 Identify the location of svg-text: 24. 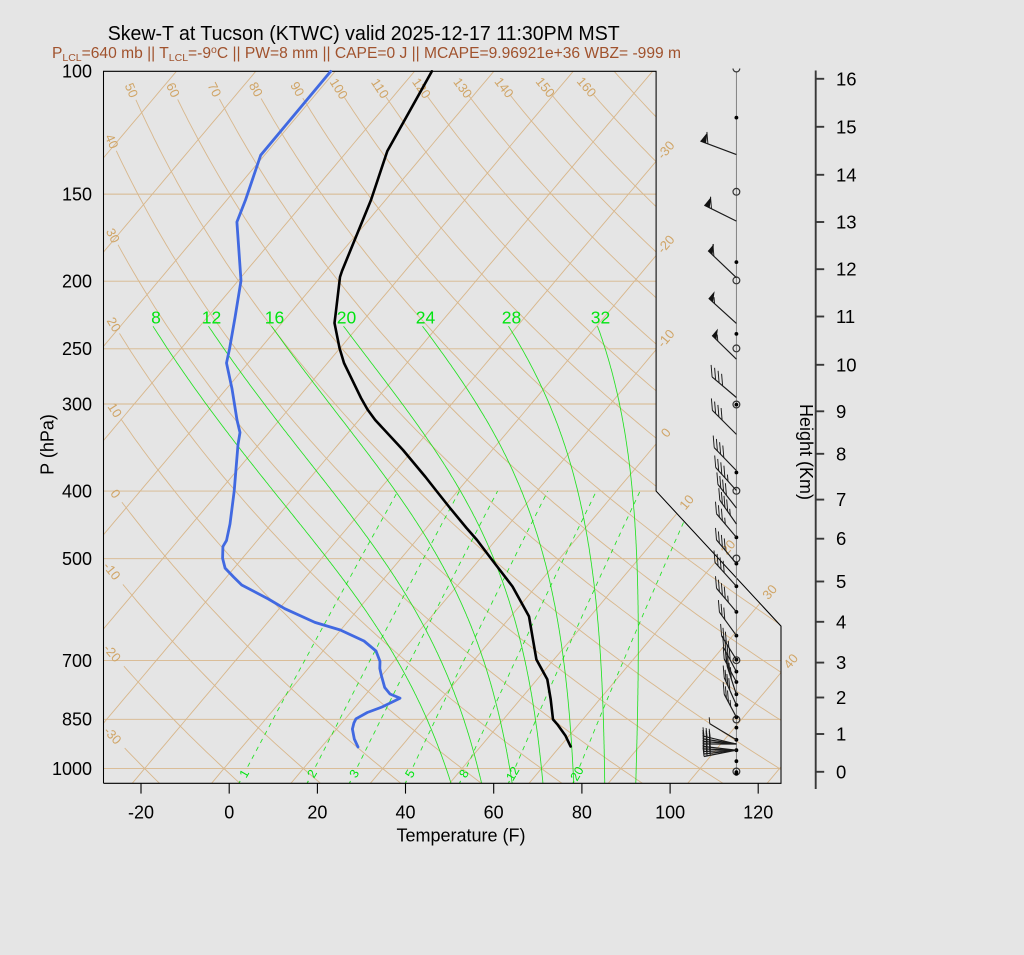
(426, 318).